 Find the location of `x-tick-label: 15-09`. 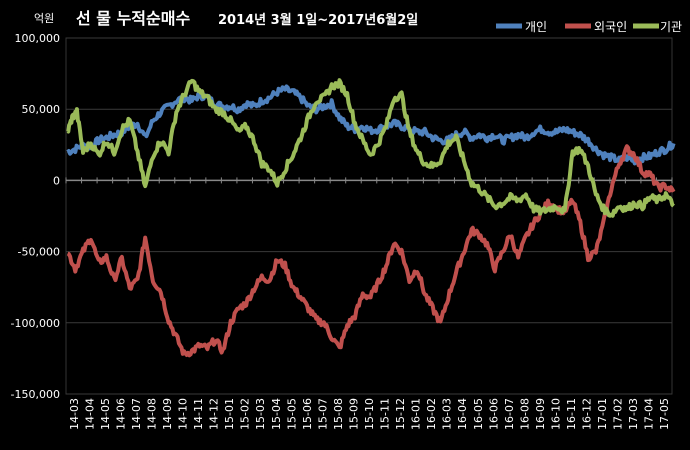

x-tick-label: 15-09 is located at coordinates (353, 414).